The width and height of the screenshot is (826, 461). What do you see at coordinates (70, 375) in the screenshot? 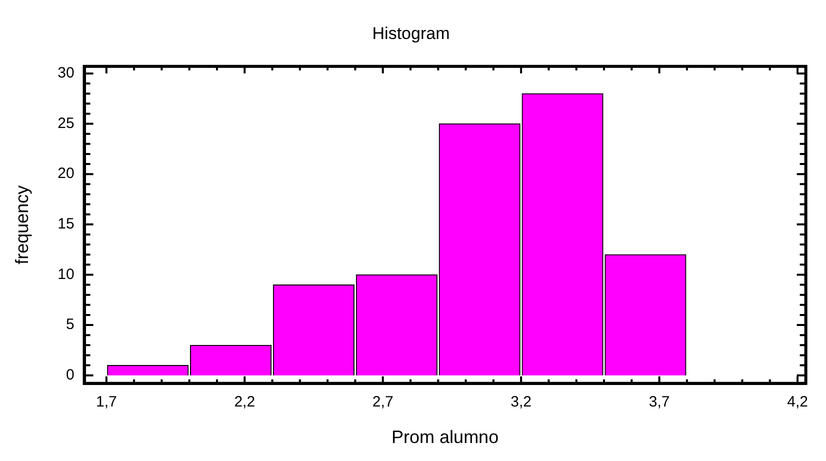
I see `y-tick-label: 0` at bounding box center [70, 375].